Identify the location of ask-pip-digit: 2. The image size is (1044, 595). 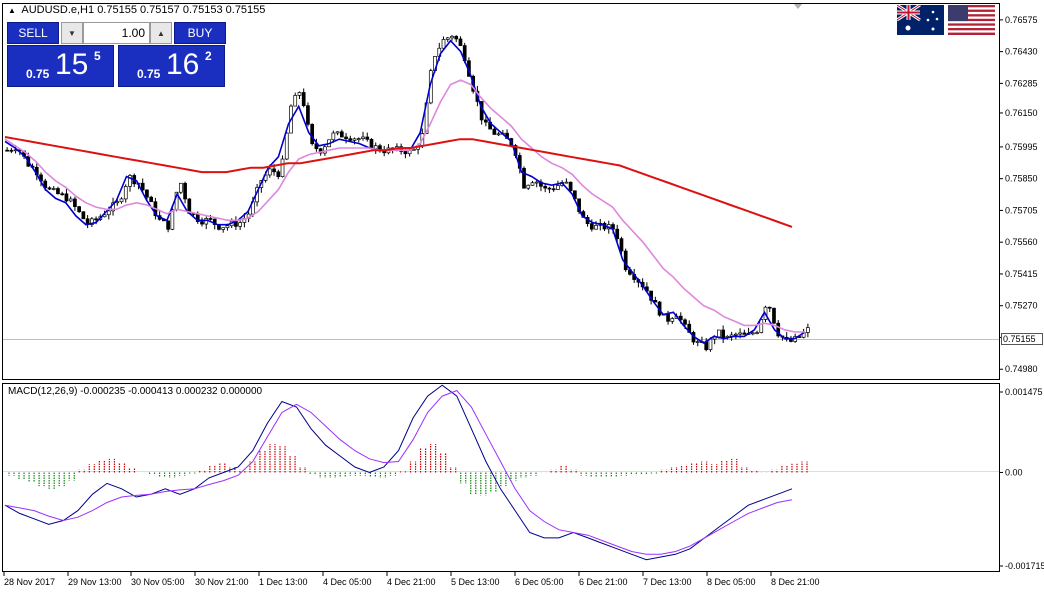
(208, 56).